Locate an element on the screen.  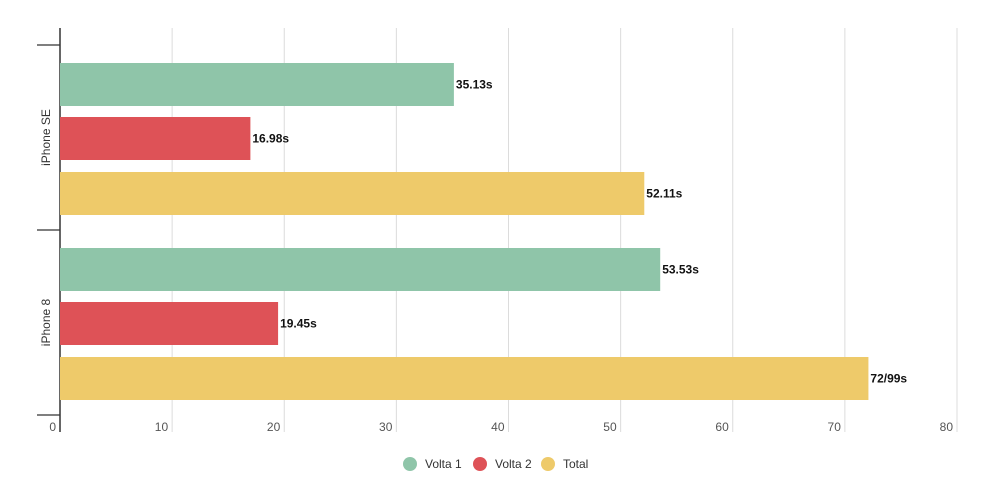
data-label: 53.53s is located at coordinates (680, 270).